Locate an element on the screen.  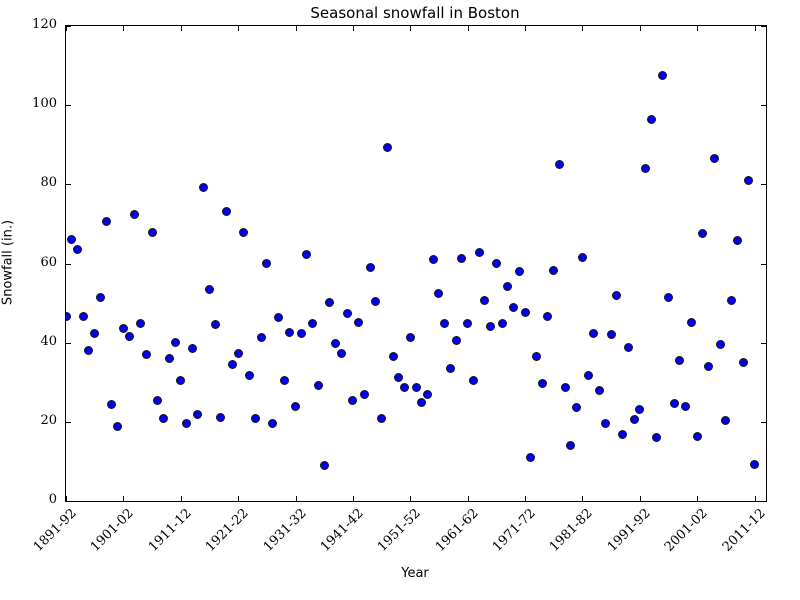
y-tick-label: 80 is located at coordinates (48, 182).